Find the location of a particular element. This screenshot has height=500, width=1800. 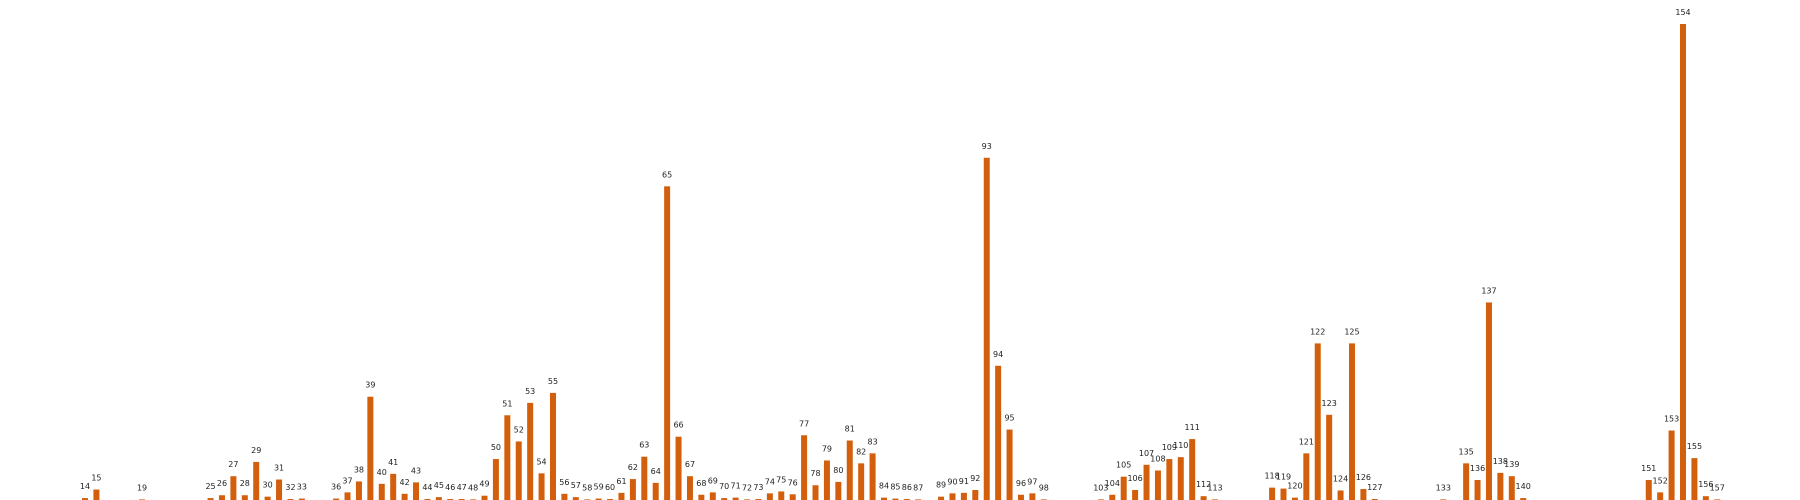

bar-label-63: 63 is located at coordinates (644, 445).